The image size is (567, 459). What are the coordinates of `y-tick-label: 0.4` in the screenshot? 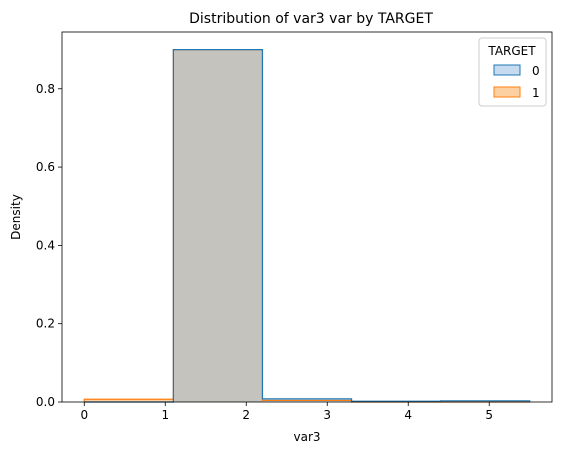 It's located at (45, 245).